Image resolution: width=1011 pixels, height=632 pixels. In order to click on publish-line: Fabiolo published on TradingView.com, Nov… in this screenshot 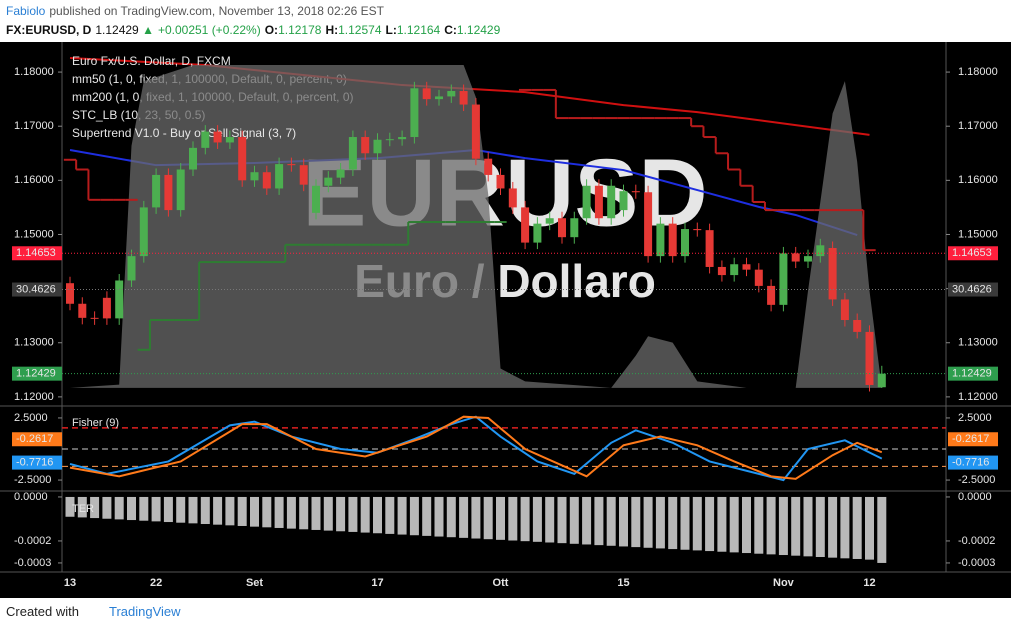, I will do `click(255, 11)`.